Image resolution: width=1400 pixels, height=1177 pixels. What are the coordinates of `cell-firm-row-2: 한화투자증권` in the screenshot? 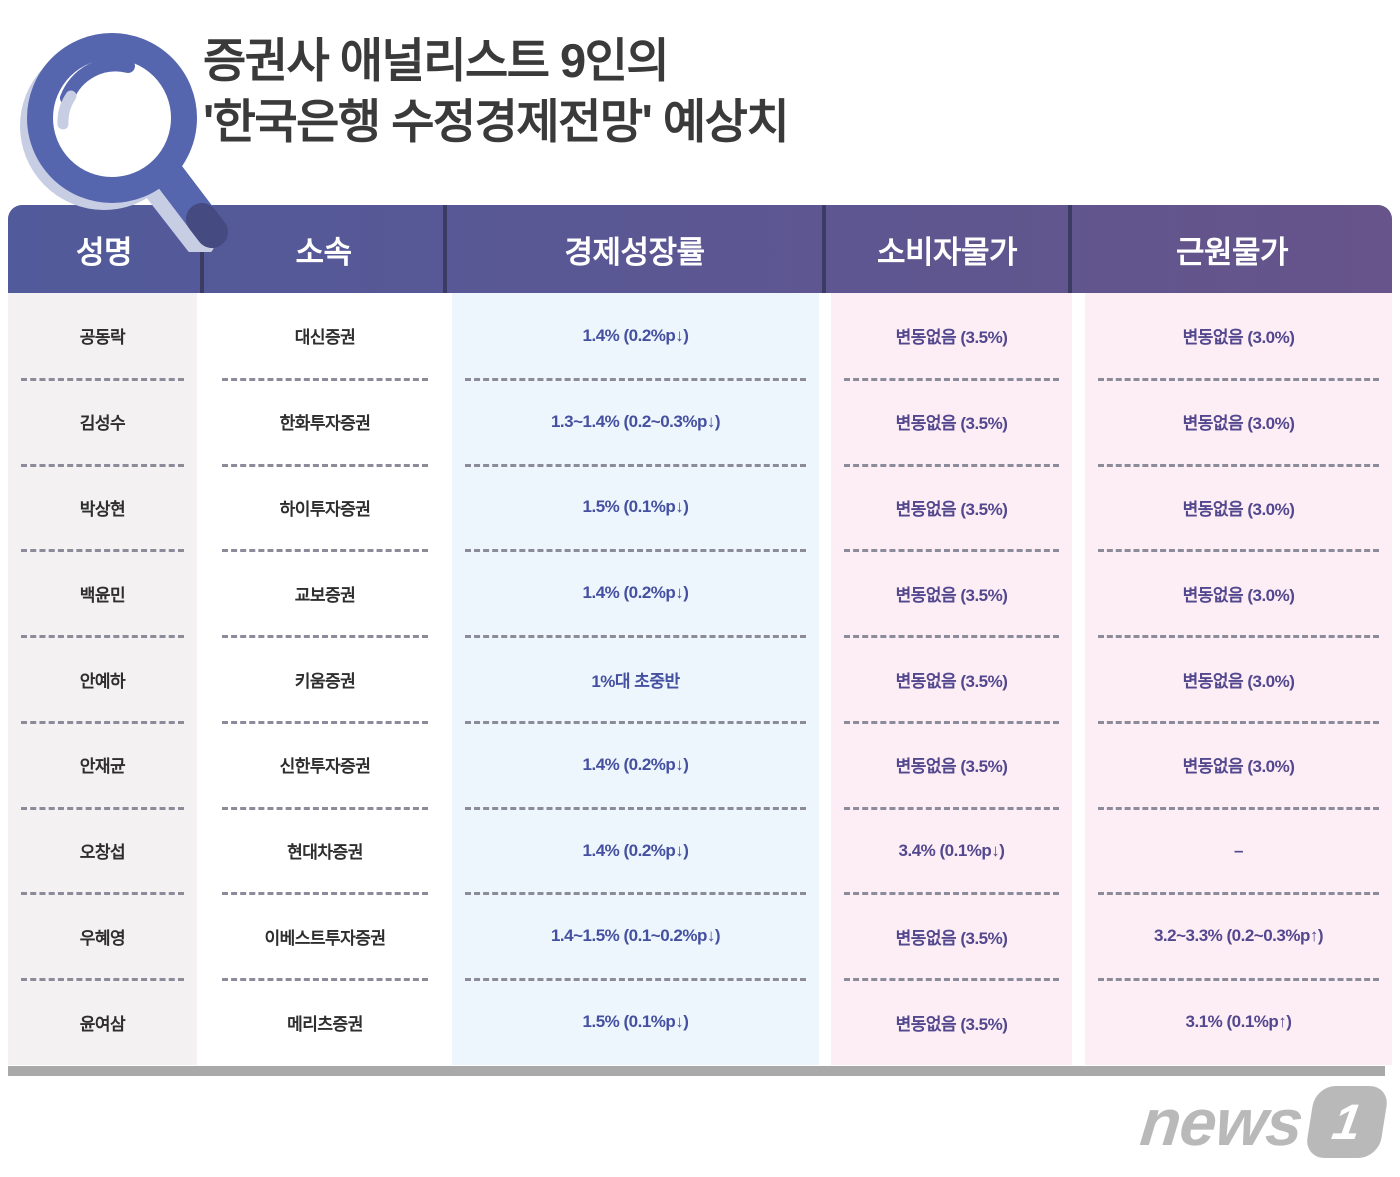 It's located at (325, 423).